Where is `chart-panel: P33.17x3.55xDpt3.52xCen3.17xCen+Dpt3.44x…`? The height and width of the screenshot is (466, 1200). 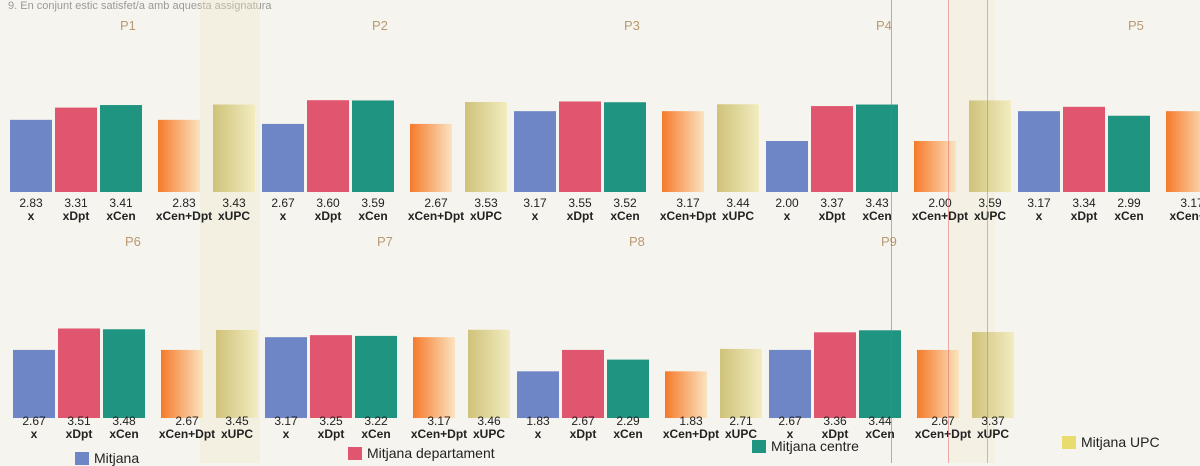
chart-panel: P33.17x3.55xDpt3.52xCen3.17xCen+Dpt3.44x… is located at coordinates (636, 120).